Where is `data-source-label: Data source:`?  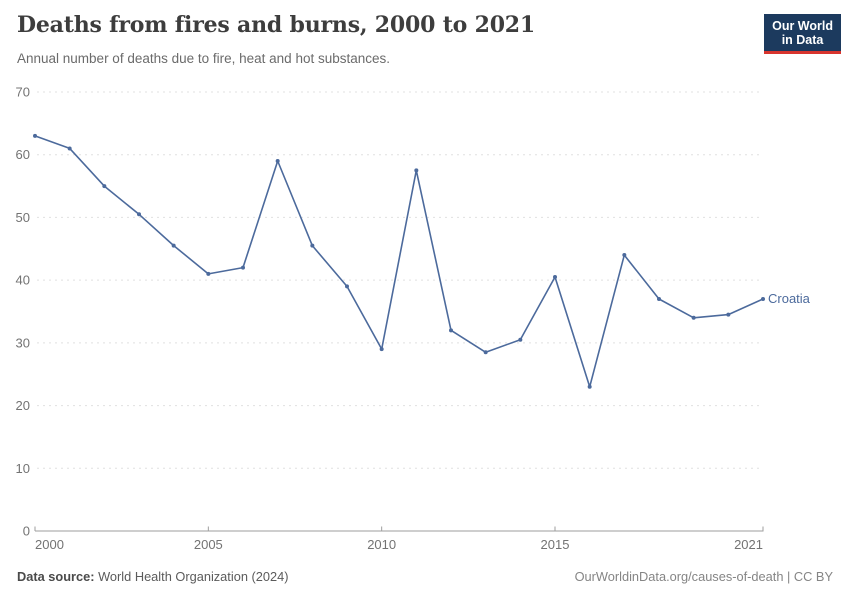
data-source-label: Data source: is located at coordinates (56, 576).